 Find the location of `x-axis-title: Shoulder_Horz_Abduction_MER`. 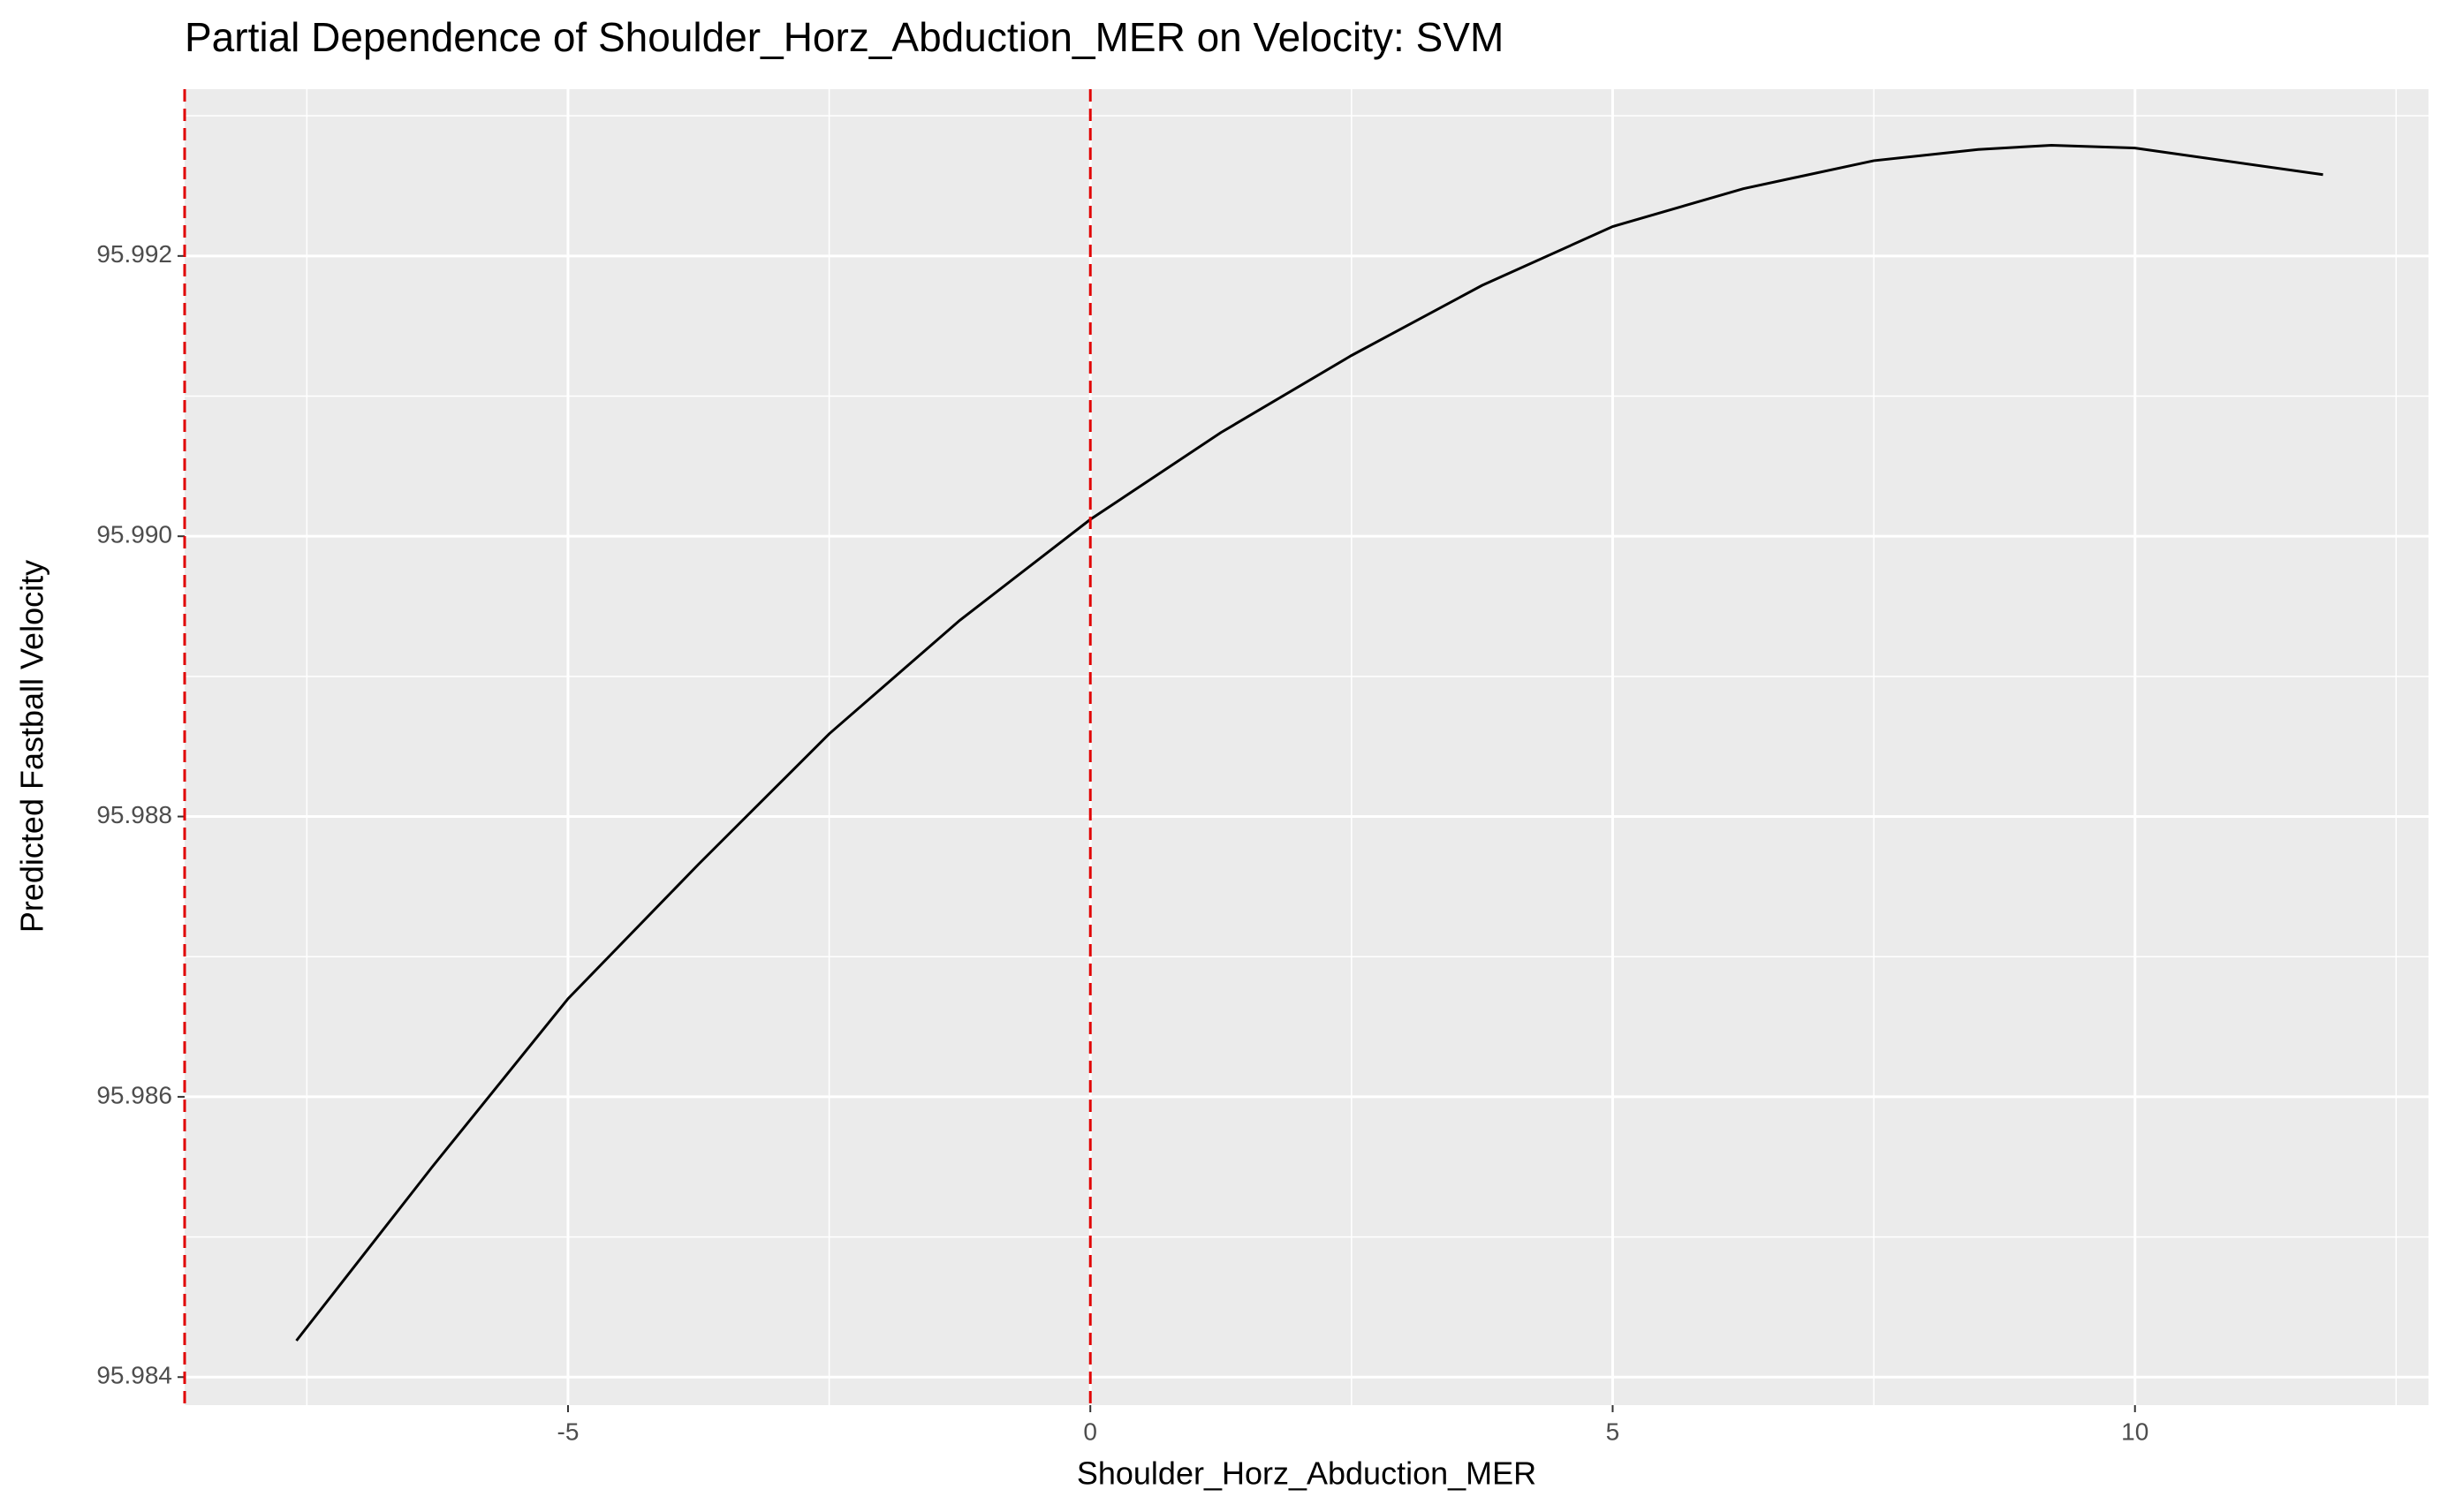

x-axis-title: Shoulder_Horz_Abduction_MER is located at coordinates (1306, 1473).